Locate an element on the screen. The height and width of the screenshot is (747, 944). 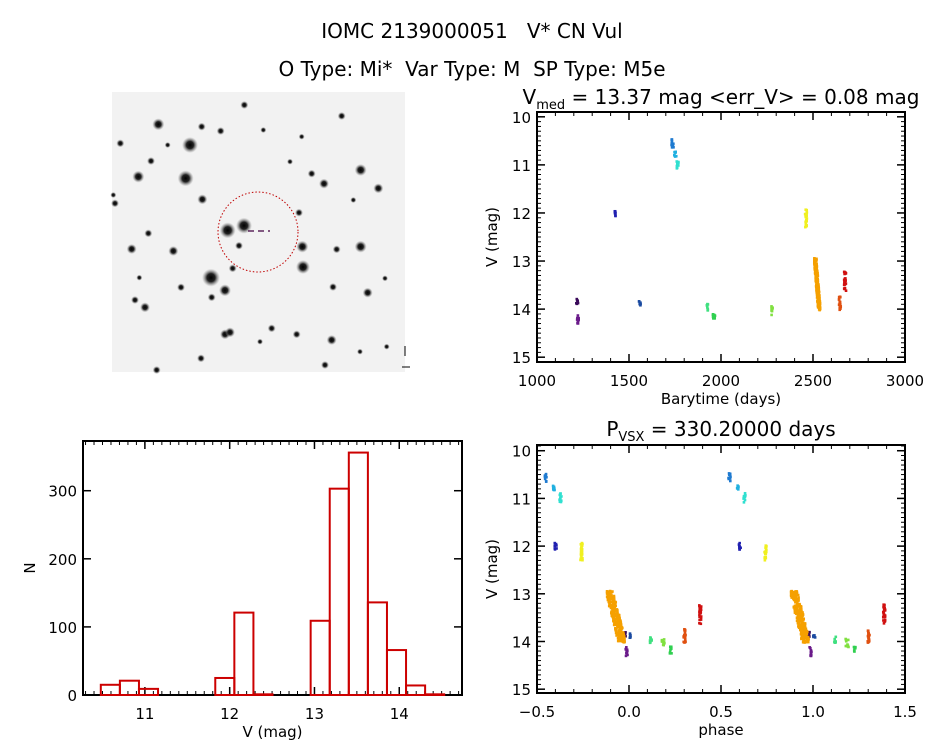
x-tick-label: 12 is located at coordinates (229, 714).